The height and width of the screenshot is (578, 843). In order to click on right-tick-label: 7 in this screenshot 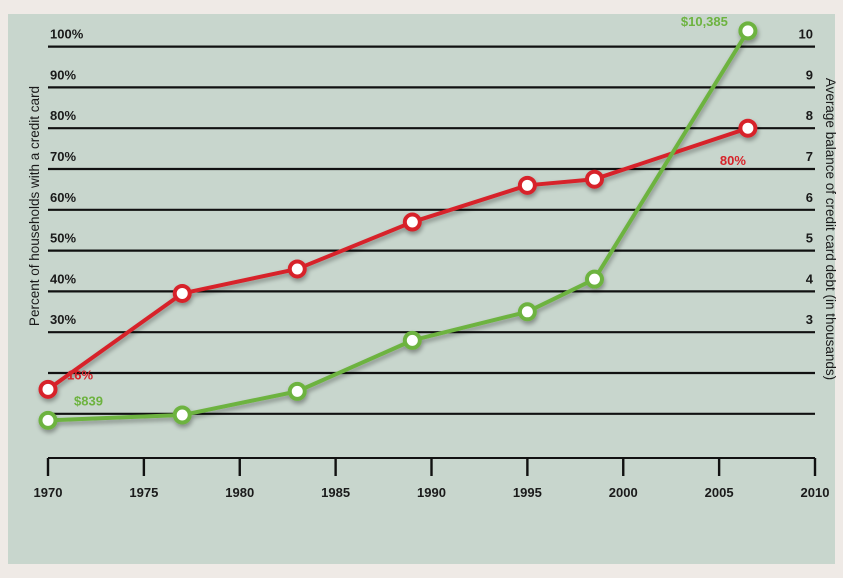, I will do `click(809, 156)`.